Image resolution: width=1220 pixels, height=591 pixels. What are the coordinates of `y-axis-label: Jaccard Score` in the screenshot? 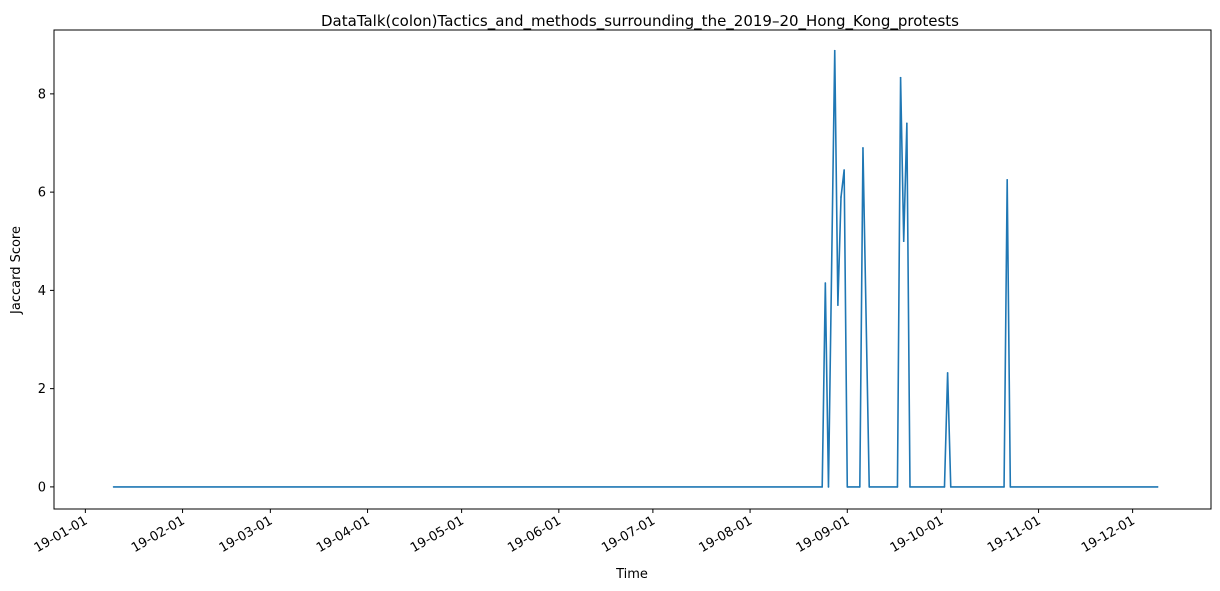 It's located at (16, 270).